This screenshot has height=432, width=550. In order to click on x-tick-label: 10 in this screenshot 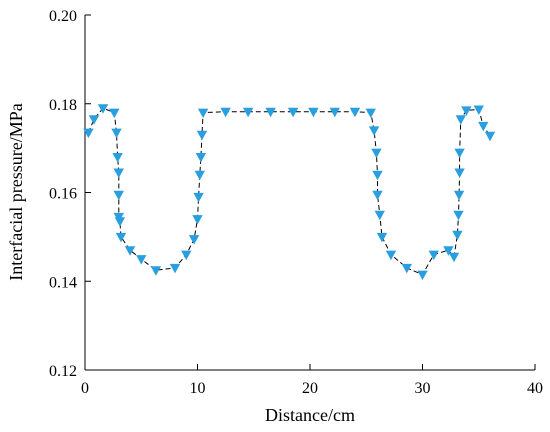, I will do `click(198, 388)`.